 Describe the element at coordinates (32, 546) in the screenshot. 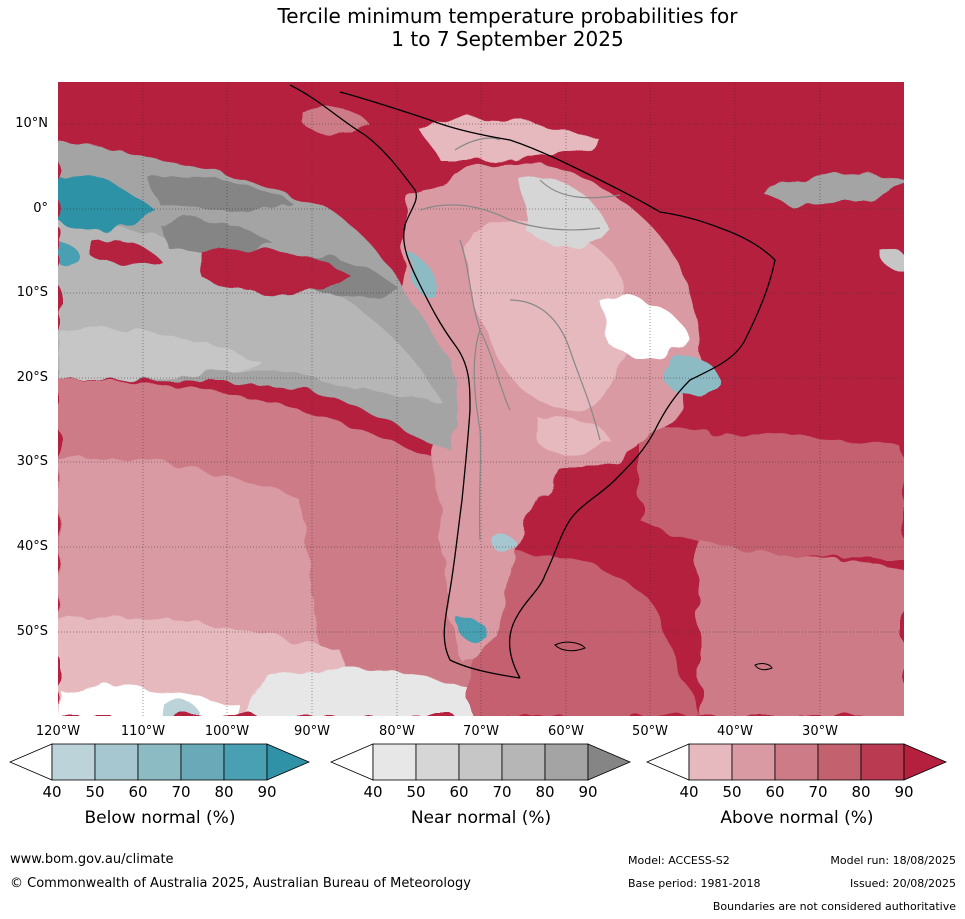

I see `lat-label-40s: 40°S` at that location.